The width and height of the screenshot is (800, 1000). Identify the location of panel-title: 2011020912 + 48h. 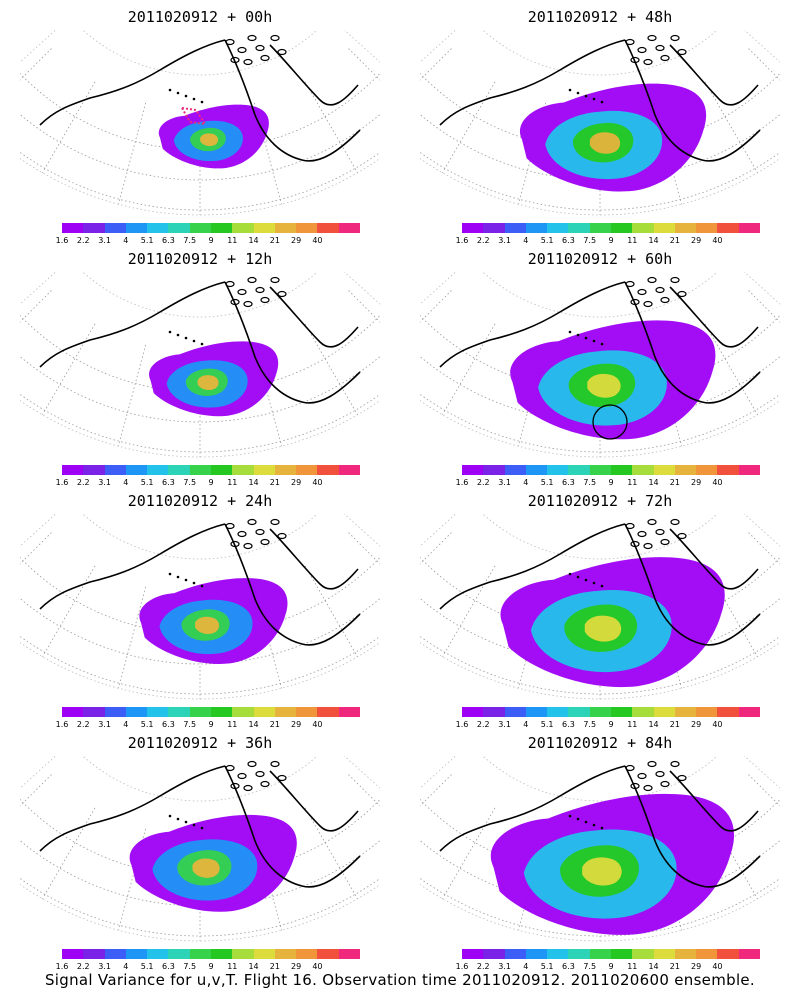
(600, 17).